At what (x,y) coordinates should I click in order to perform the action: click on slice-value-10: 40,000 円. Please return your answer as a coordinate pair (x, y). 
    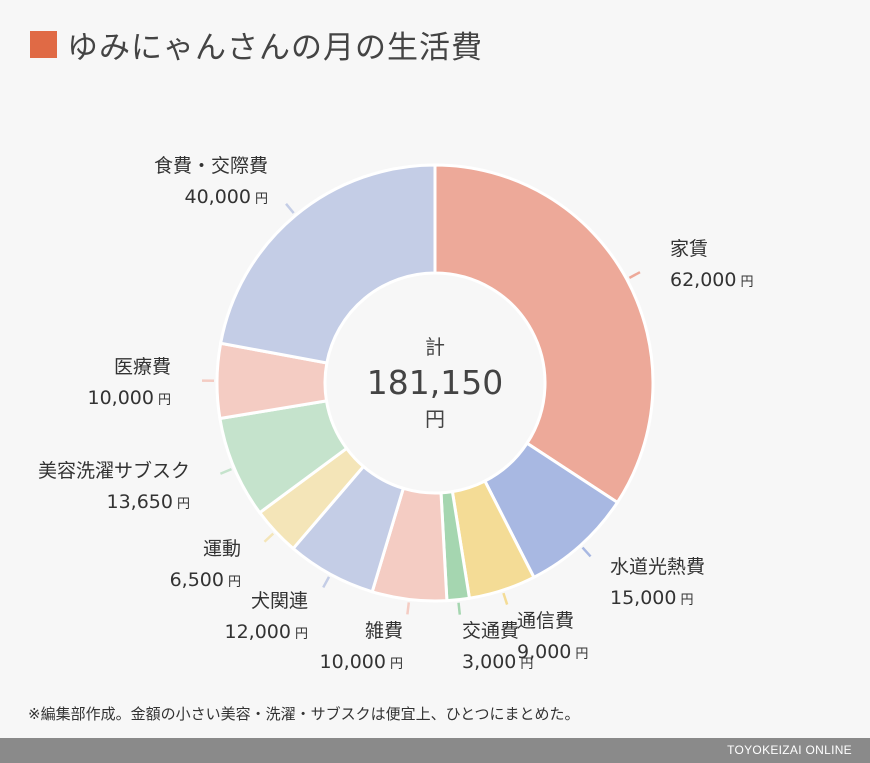
    Looking at the image, I should click on (227, 197).